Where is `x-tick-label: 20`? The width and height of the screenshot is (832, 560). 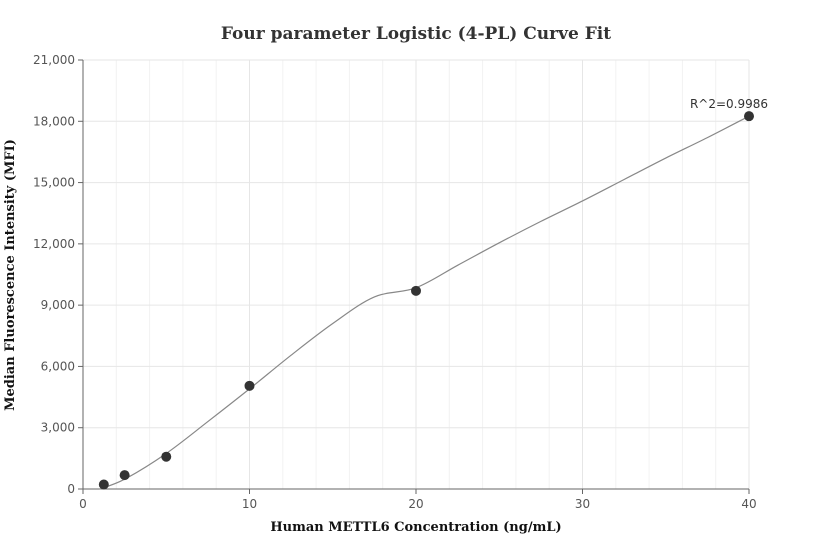 x-tick-label: 20 is located at coordinates (415, 504).